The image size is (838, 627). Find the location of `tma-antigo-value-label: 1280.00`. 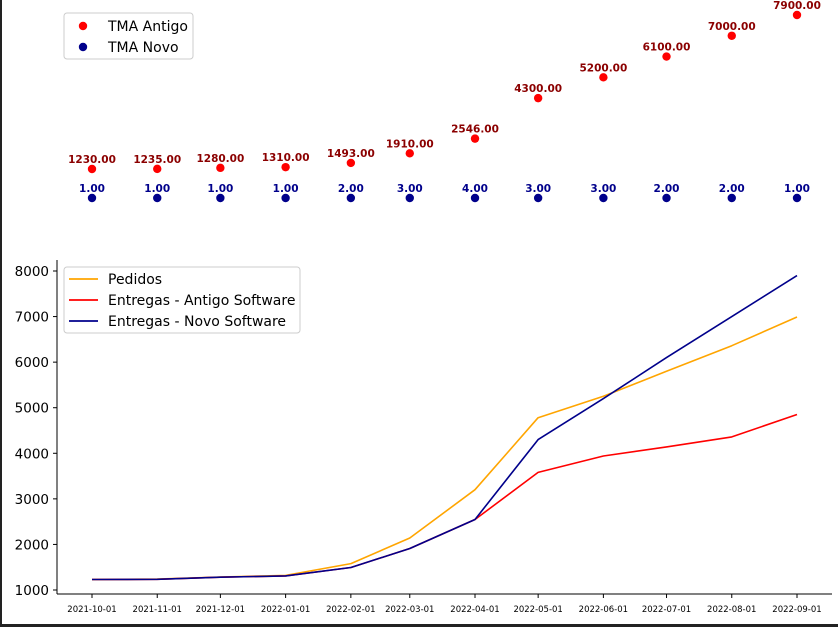

tma-antigo-value-label: 1280.00 is located at coordinates (220, 159).